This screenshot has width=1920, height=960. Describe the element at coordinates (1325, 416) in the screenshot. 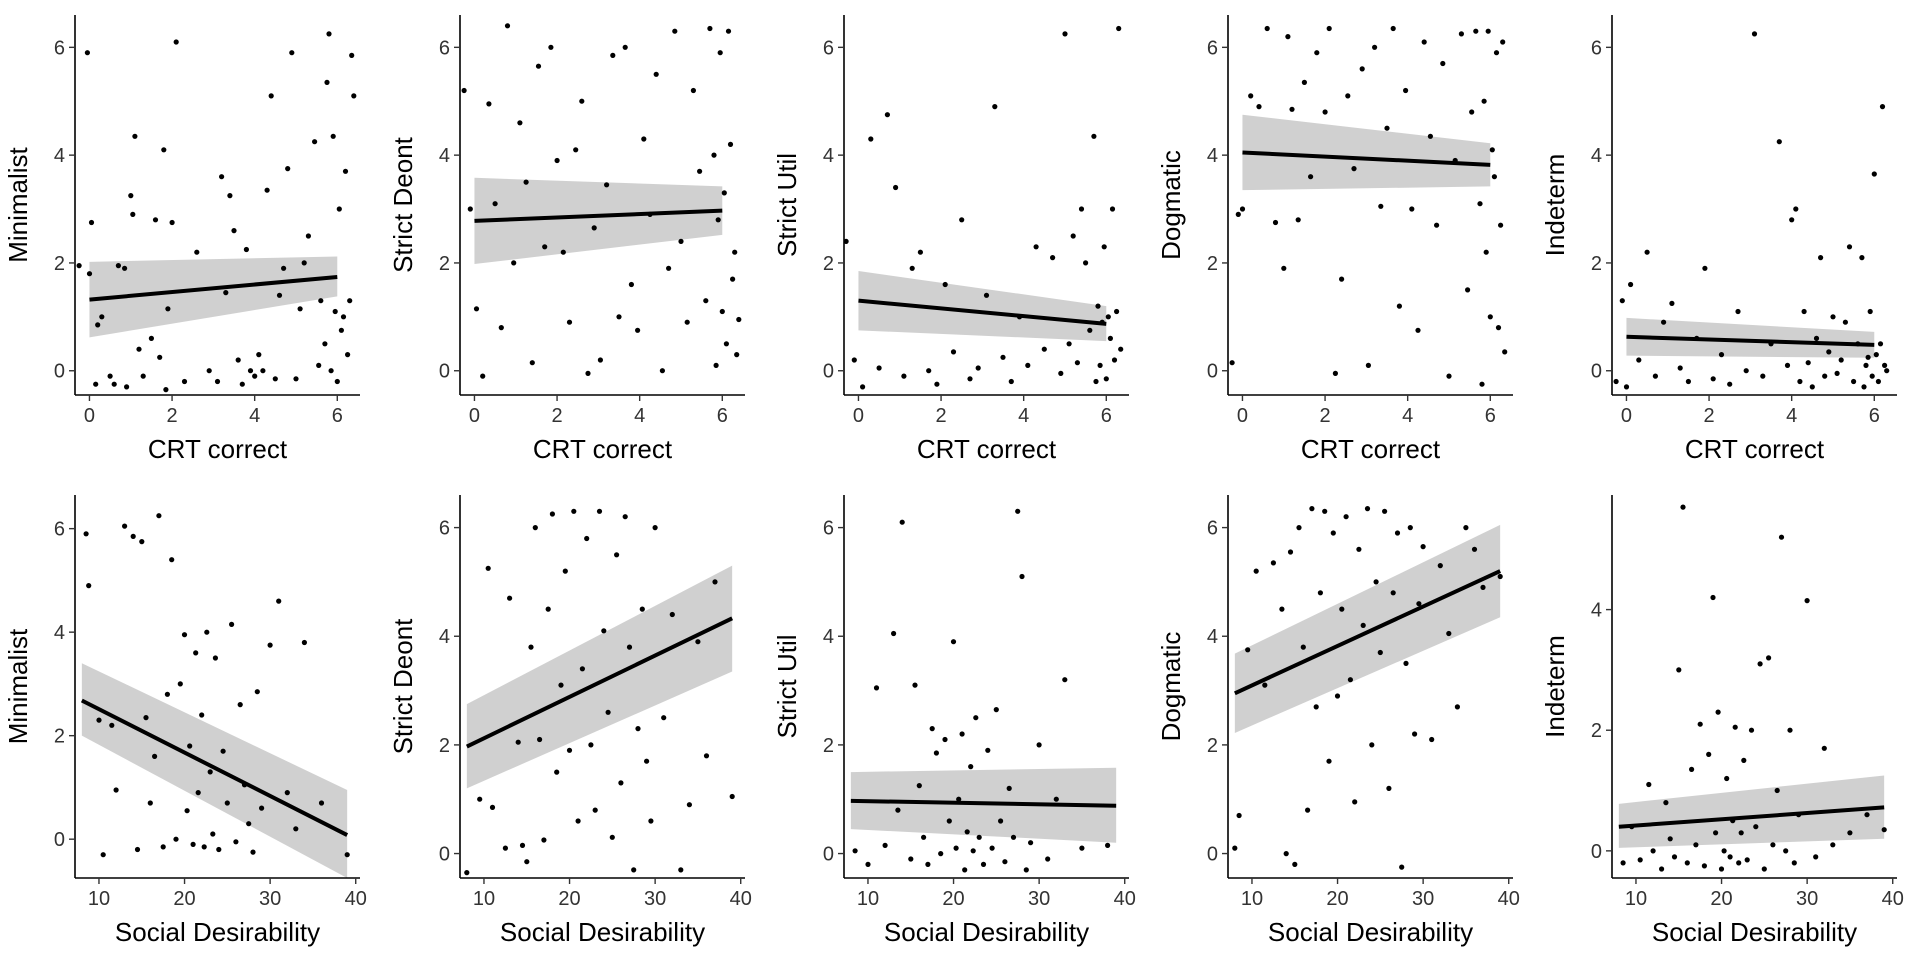

I see `x-tick-label: 2` at that location.